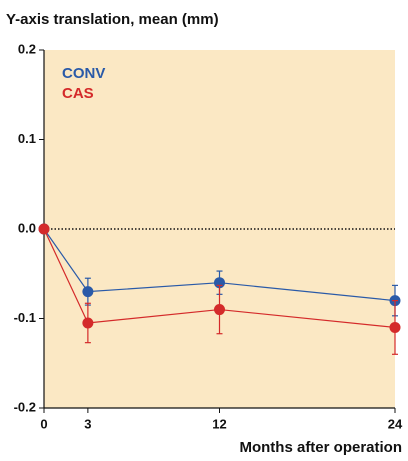 The image size is (408, 461). What do you see at coordinates (87, 423) in the screenshot?
I see `x-tick-label: 3` at bounding box center [87, 423].